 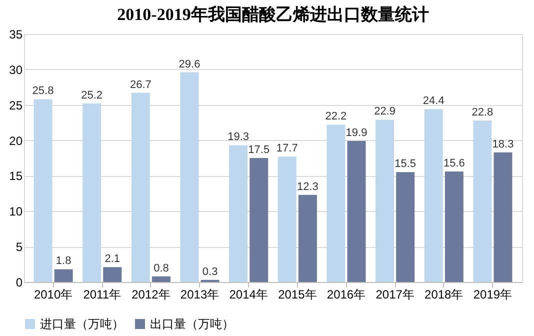 I want to click on y-tick-label: 25, so click(x=16, y=105).